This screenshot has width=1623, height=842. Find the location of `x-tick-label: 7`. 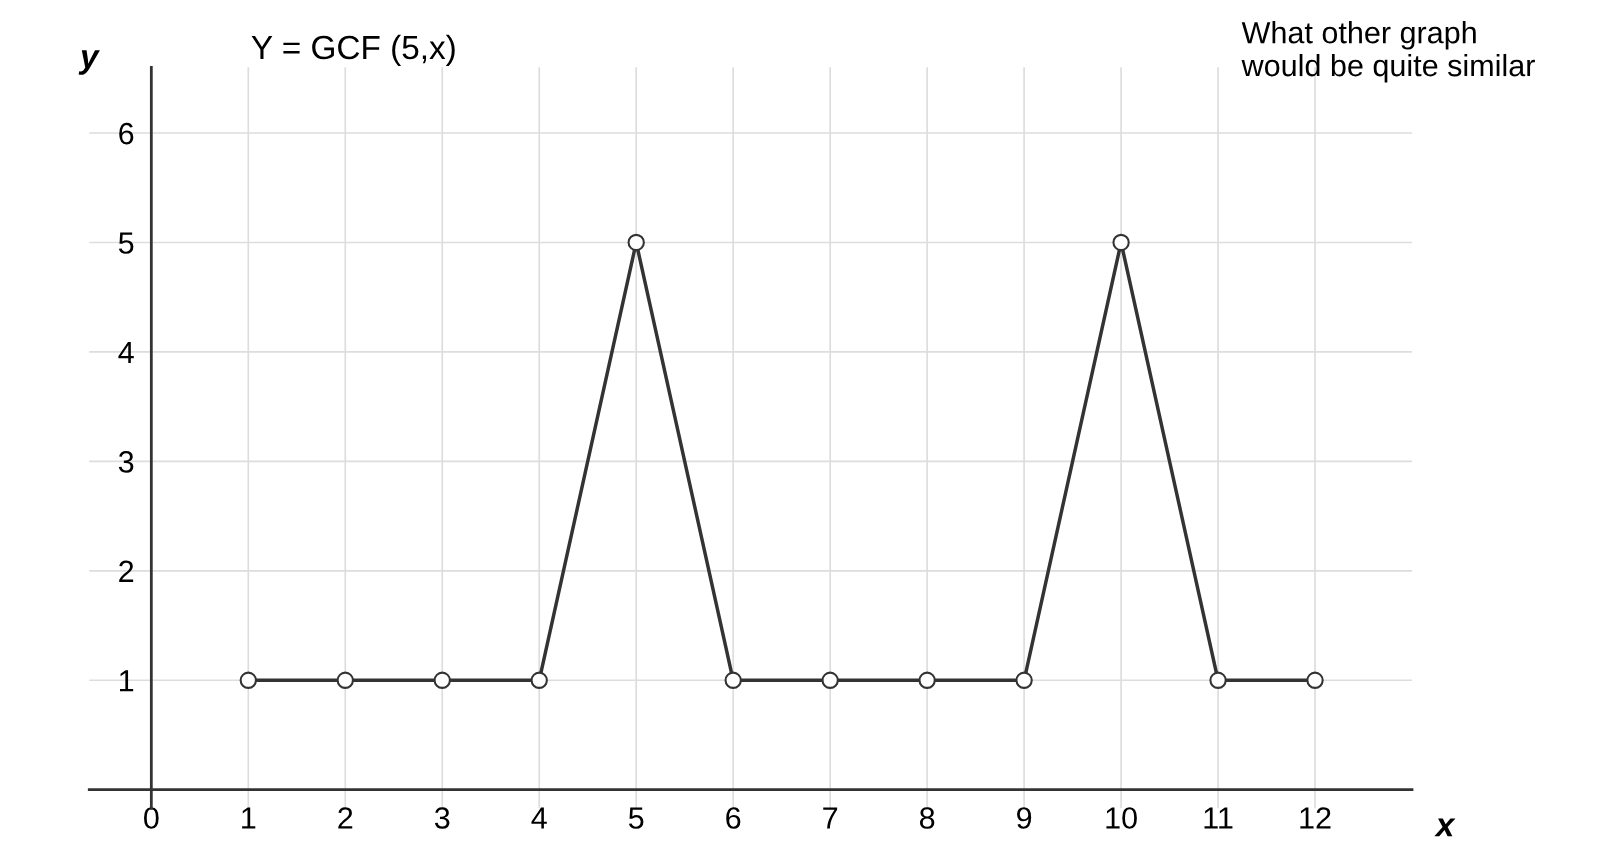

x-tick-label: 7 is located at coordinates (830, 818).